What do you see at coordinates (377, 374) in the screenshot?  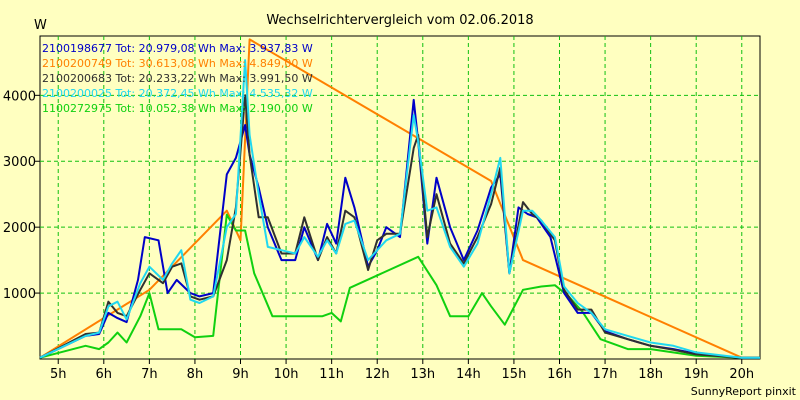 I see `x-tick-label: 12h` at bounding box center [377, 374].